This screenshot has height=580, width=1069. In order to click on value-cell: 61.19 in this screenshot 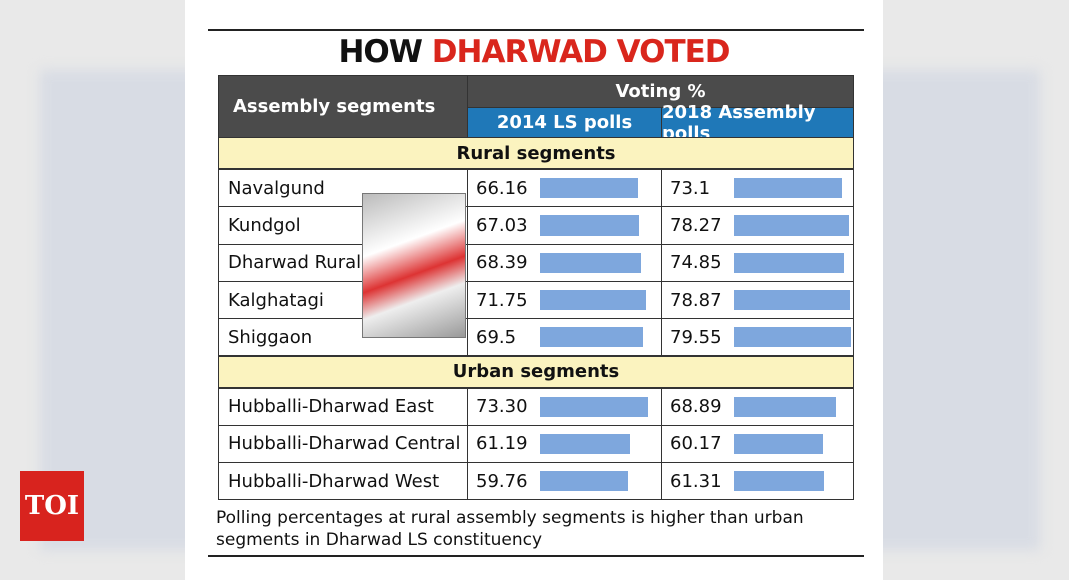, I will do `click(564, 444)`.